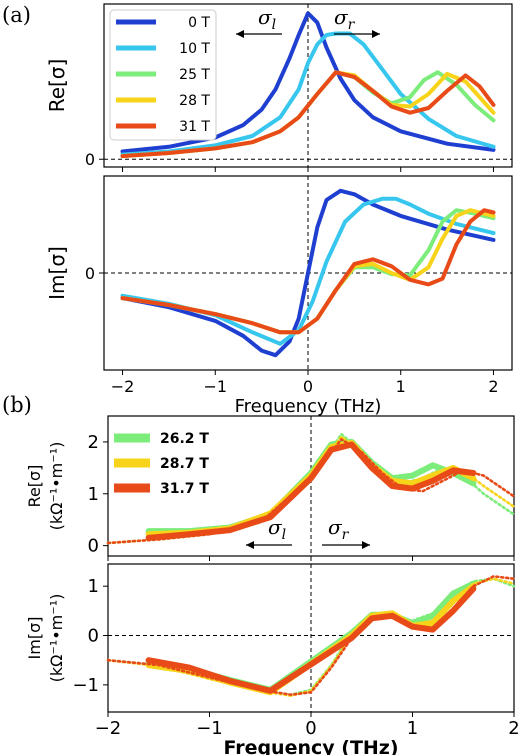 The image size is (520, 755). I want to click on sigma-r-label: σr, so click(345, 19).